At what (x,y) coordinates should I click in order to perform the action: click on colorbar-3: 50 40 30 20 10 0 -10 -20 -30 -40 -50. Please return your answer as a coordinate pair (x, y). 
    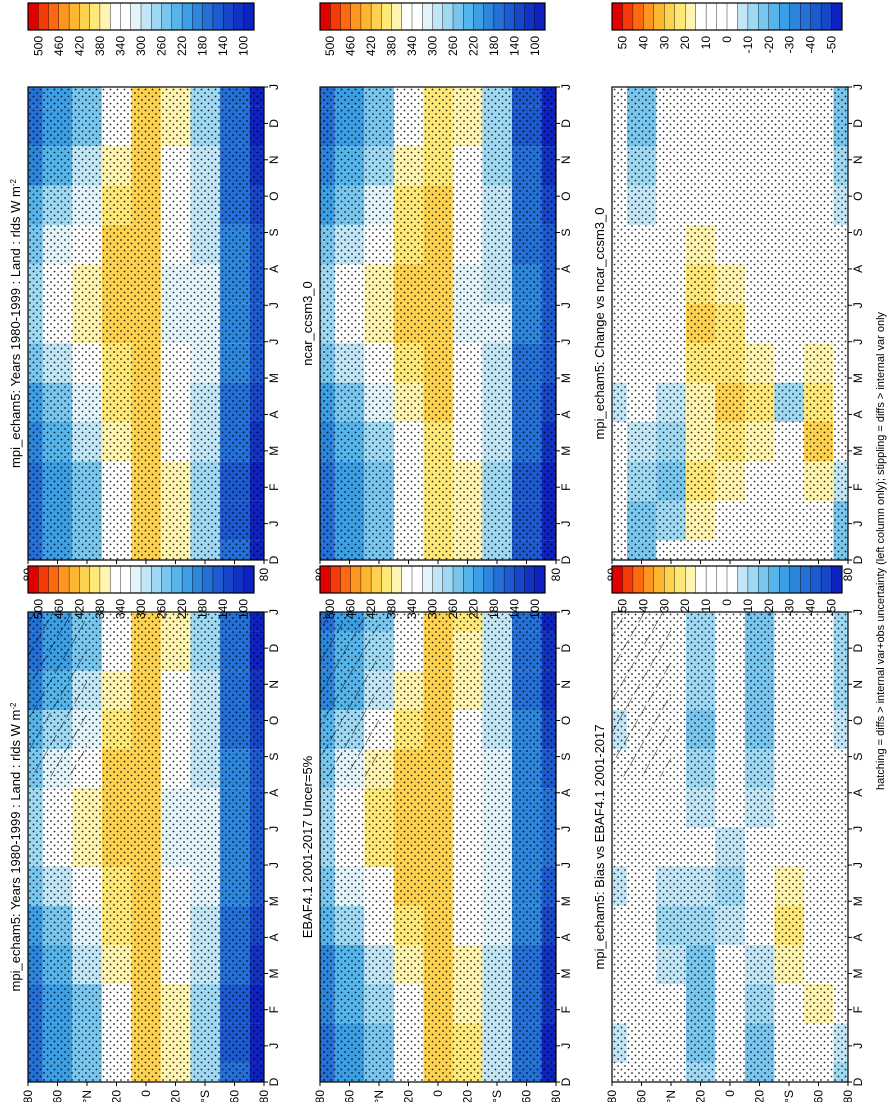
    Looking at the image, I should click on (727, 27).